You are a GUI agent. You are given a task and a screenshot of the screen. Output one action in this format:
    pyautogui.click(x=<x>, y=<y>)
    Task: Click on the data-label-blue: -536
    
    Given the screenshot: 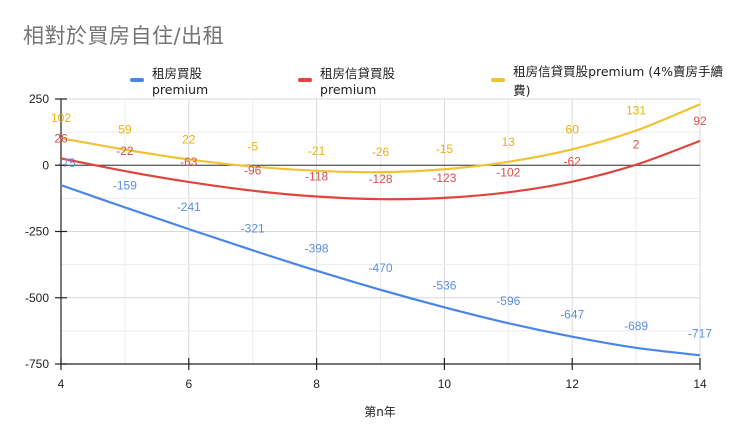 What is the action you would take?
    pyautogui.click(x=444, y=285)
    